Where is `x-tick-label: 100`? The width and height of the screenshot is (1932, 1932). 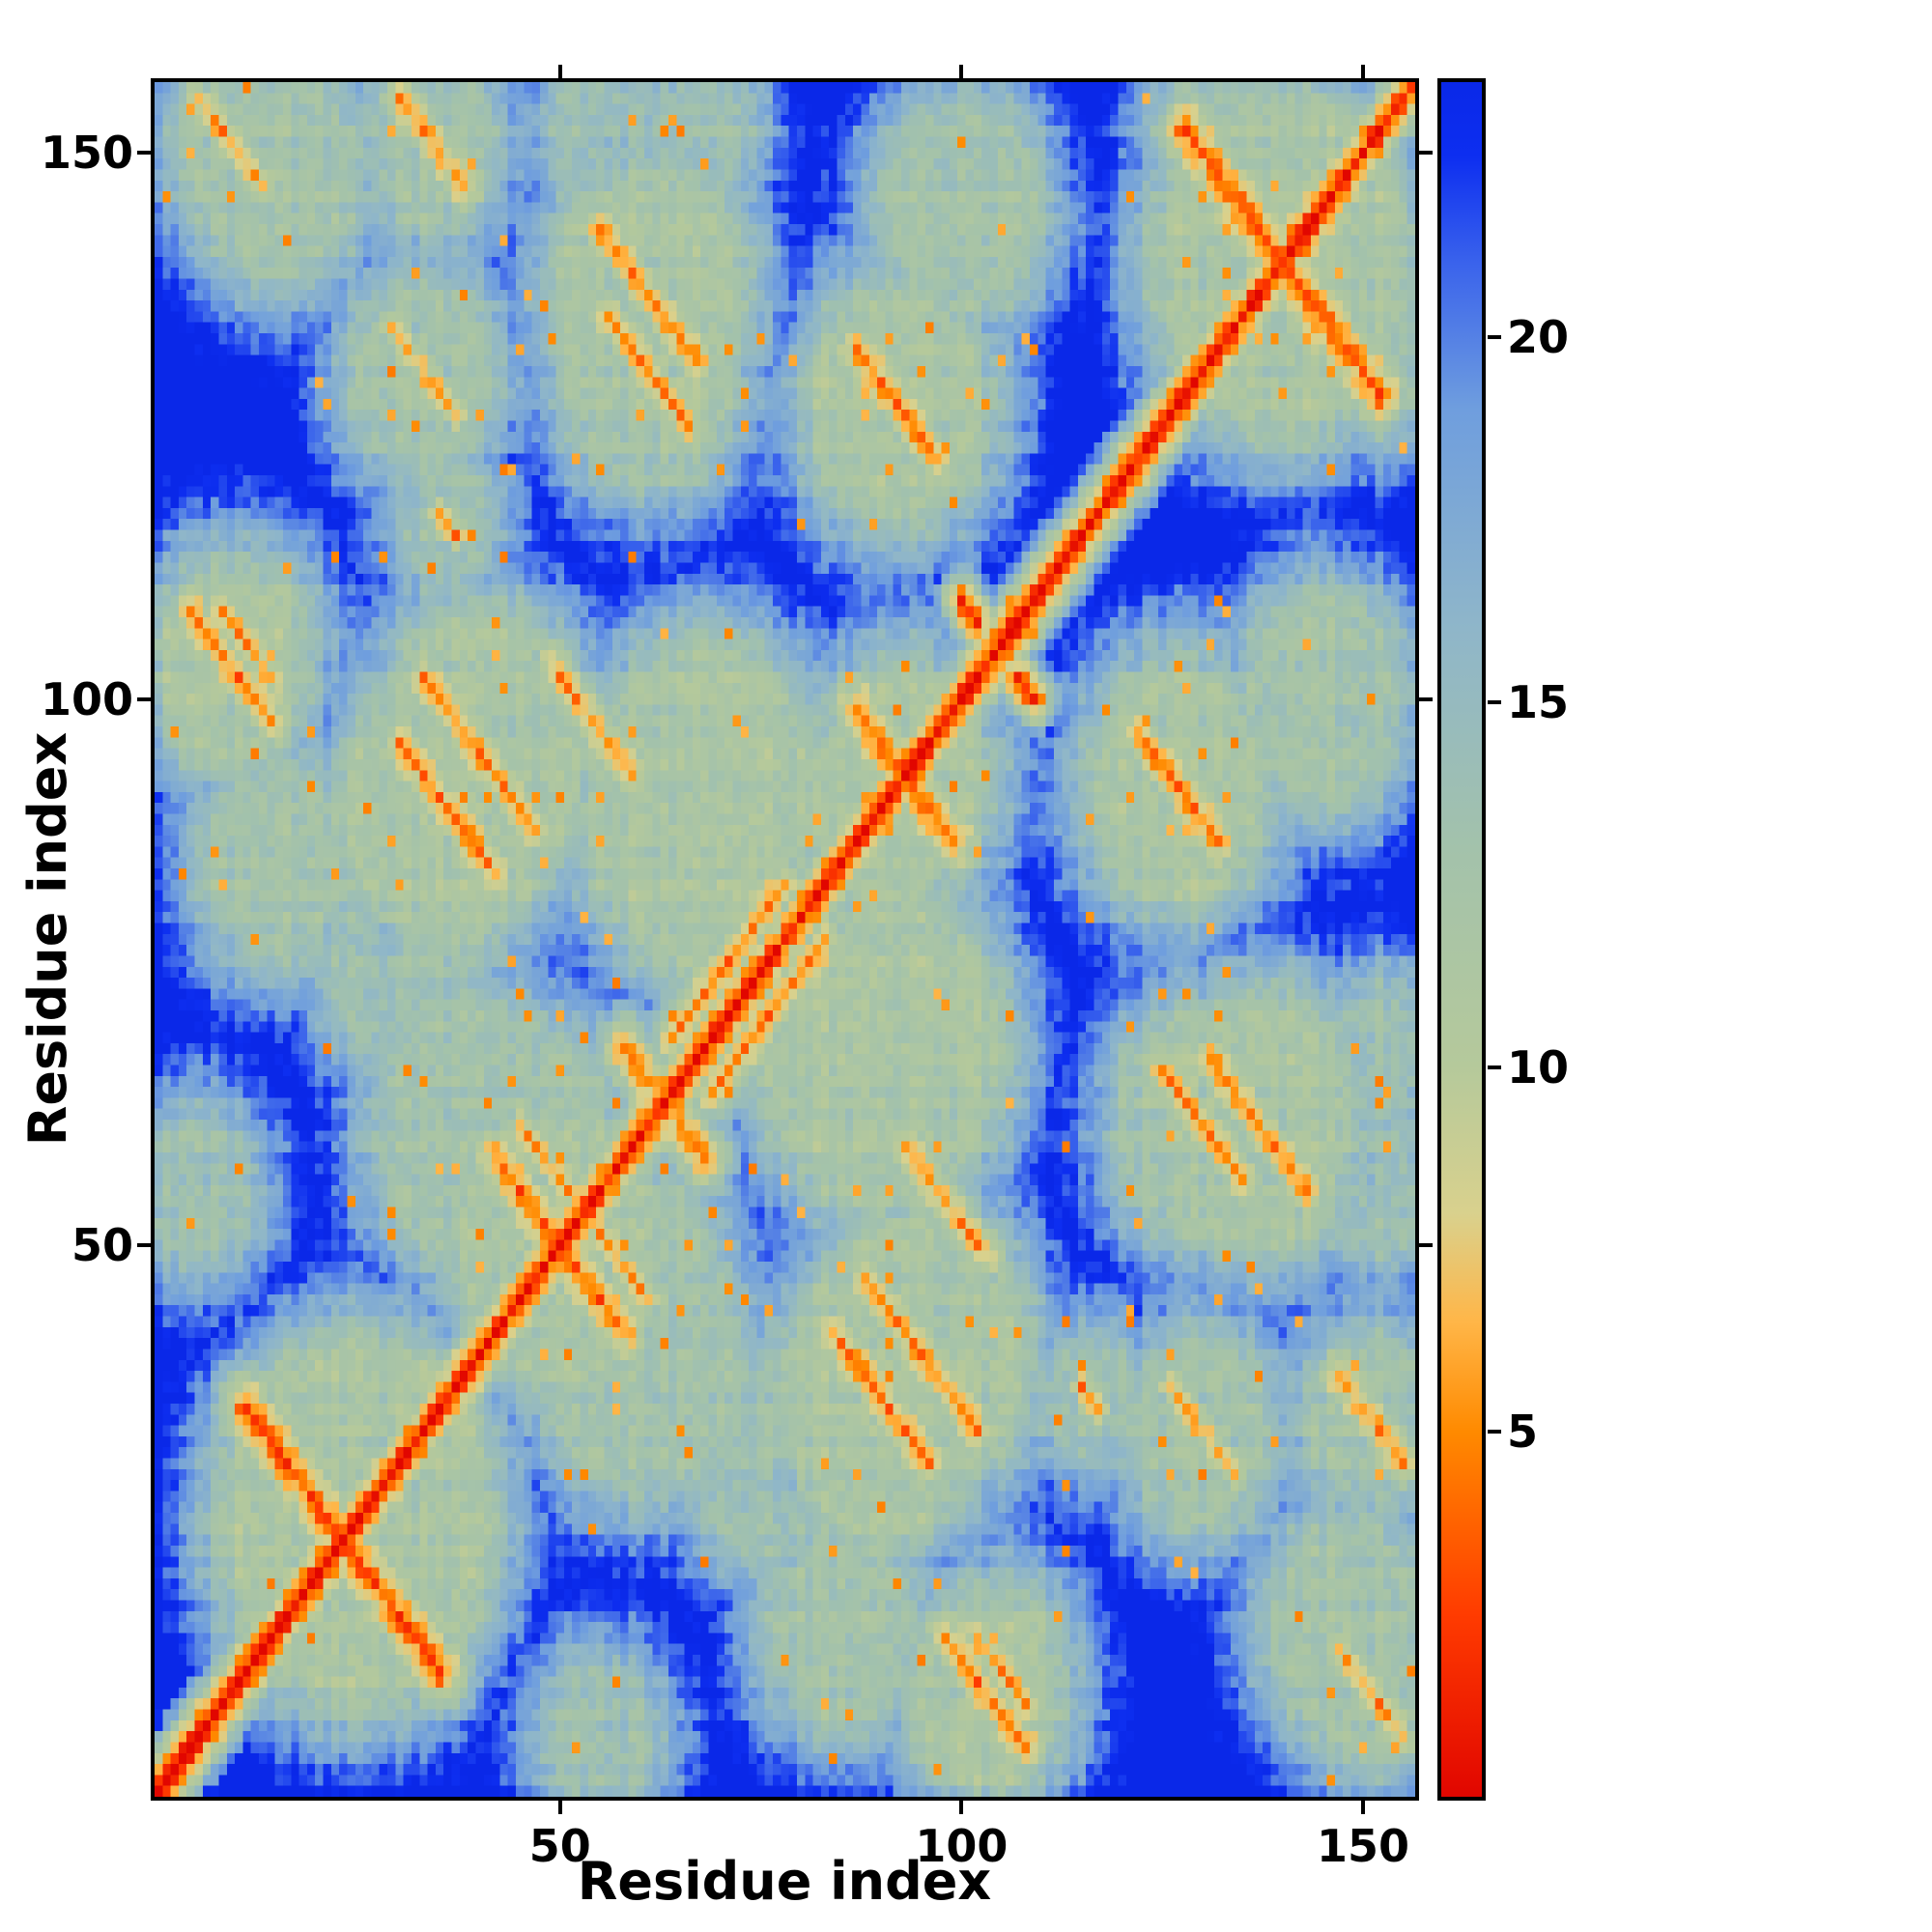
x-tick-label: 100 is located at coordinates (962, 1846).